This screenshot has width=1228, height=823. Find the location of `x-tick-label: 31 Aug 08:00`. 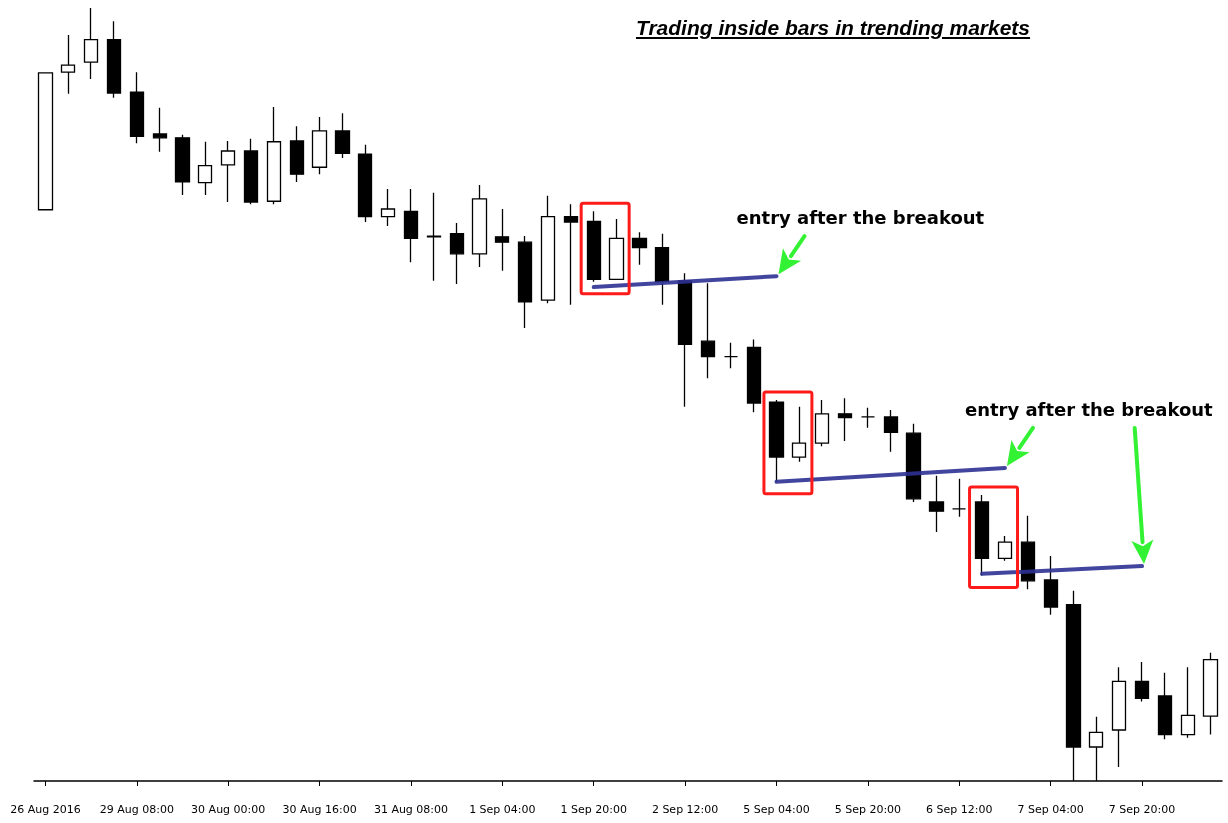

x-tick-label: 31 Aug 08:00 is located at coordinates (411, 809).